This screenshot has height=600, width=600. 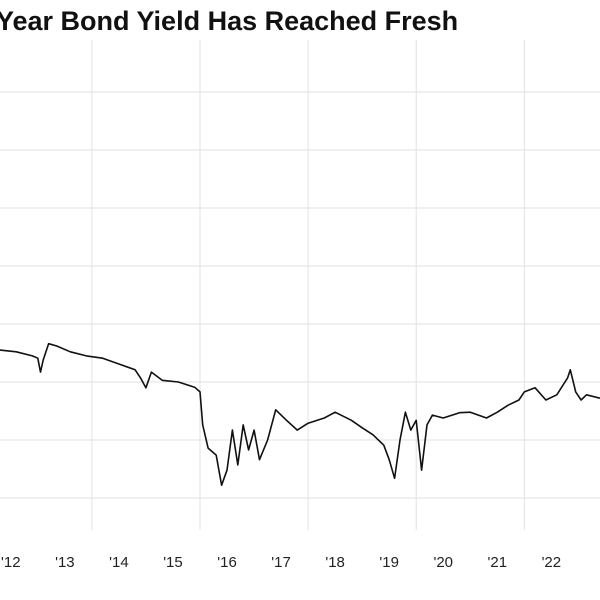 What do you see at coordinates (227, 562) in the screenshot?
I see `x-tick-label: '16` at bounding box center [227, 562].